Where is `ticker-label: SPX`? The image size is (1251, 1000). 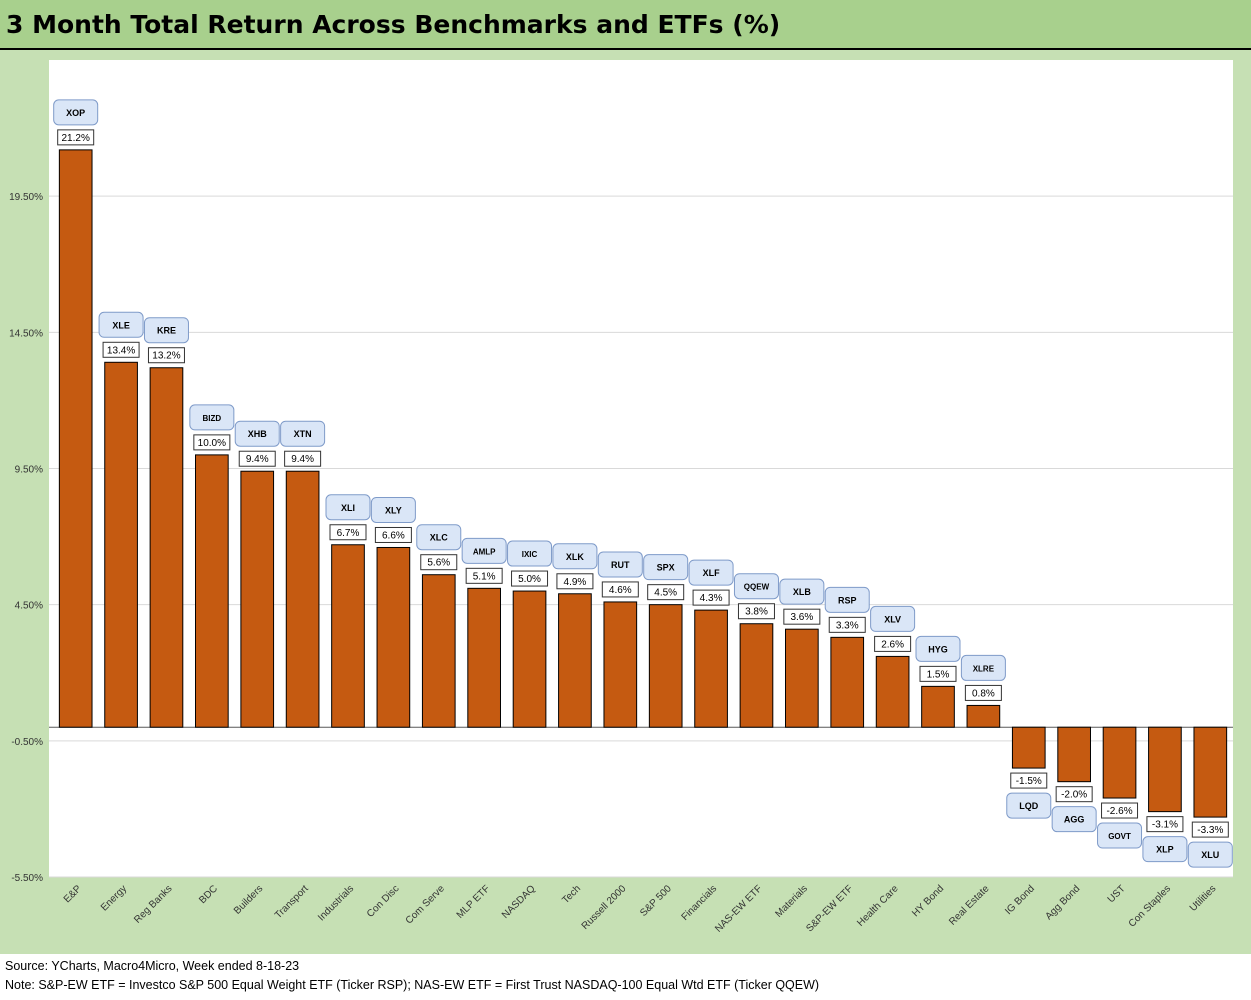 ticker-label: SPX is located at coordinates (666, 568).